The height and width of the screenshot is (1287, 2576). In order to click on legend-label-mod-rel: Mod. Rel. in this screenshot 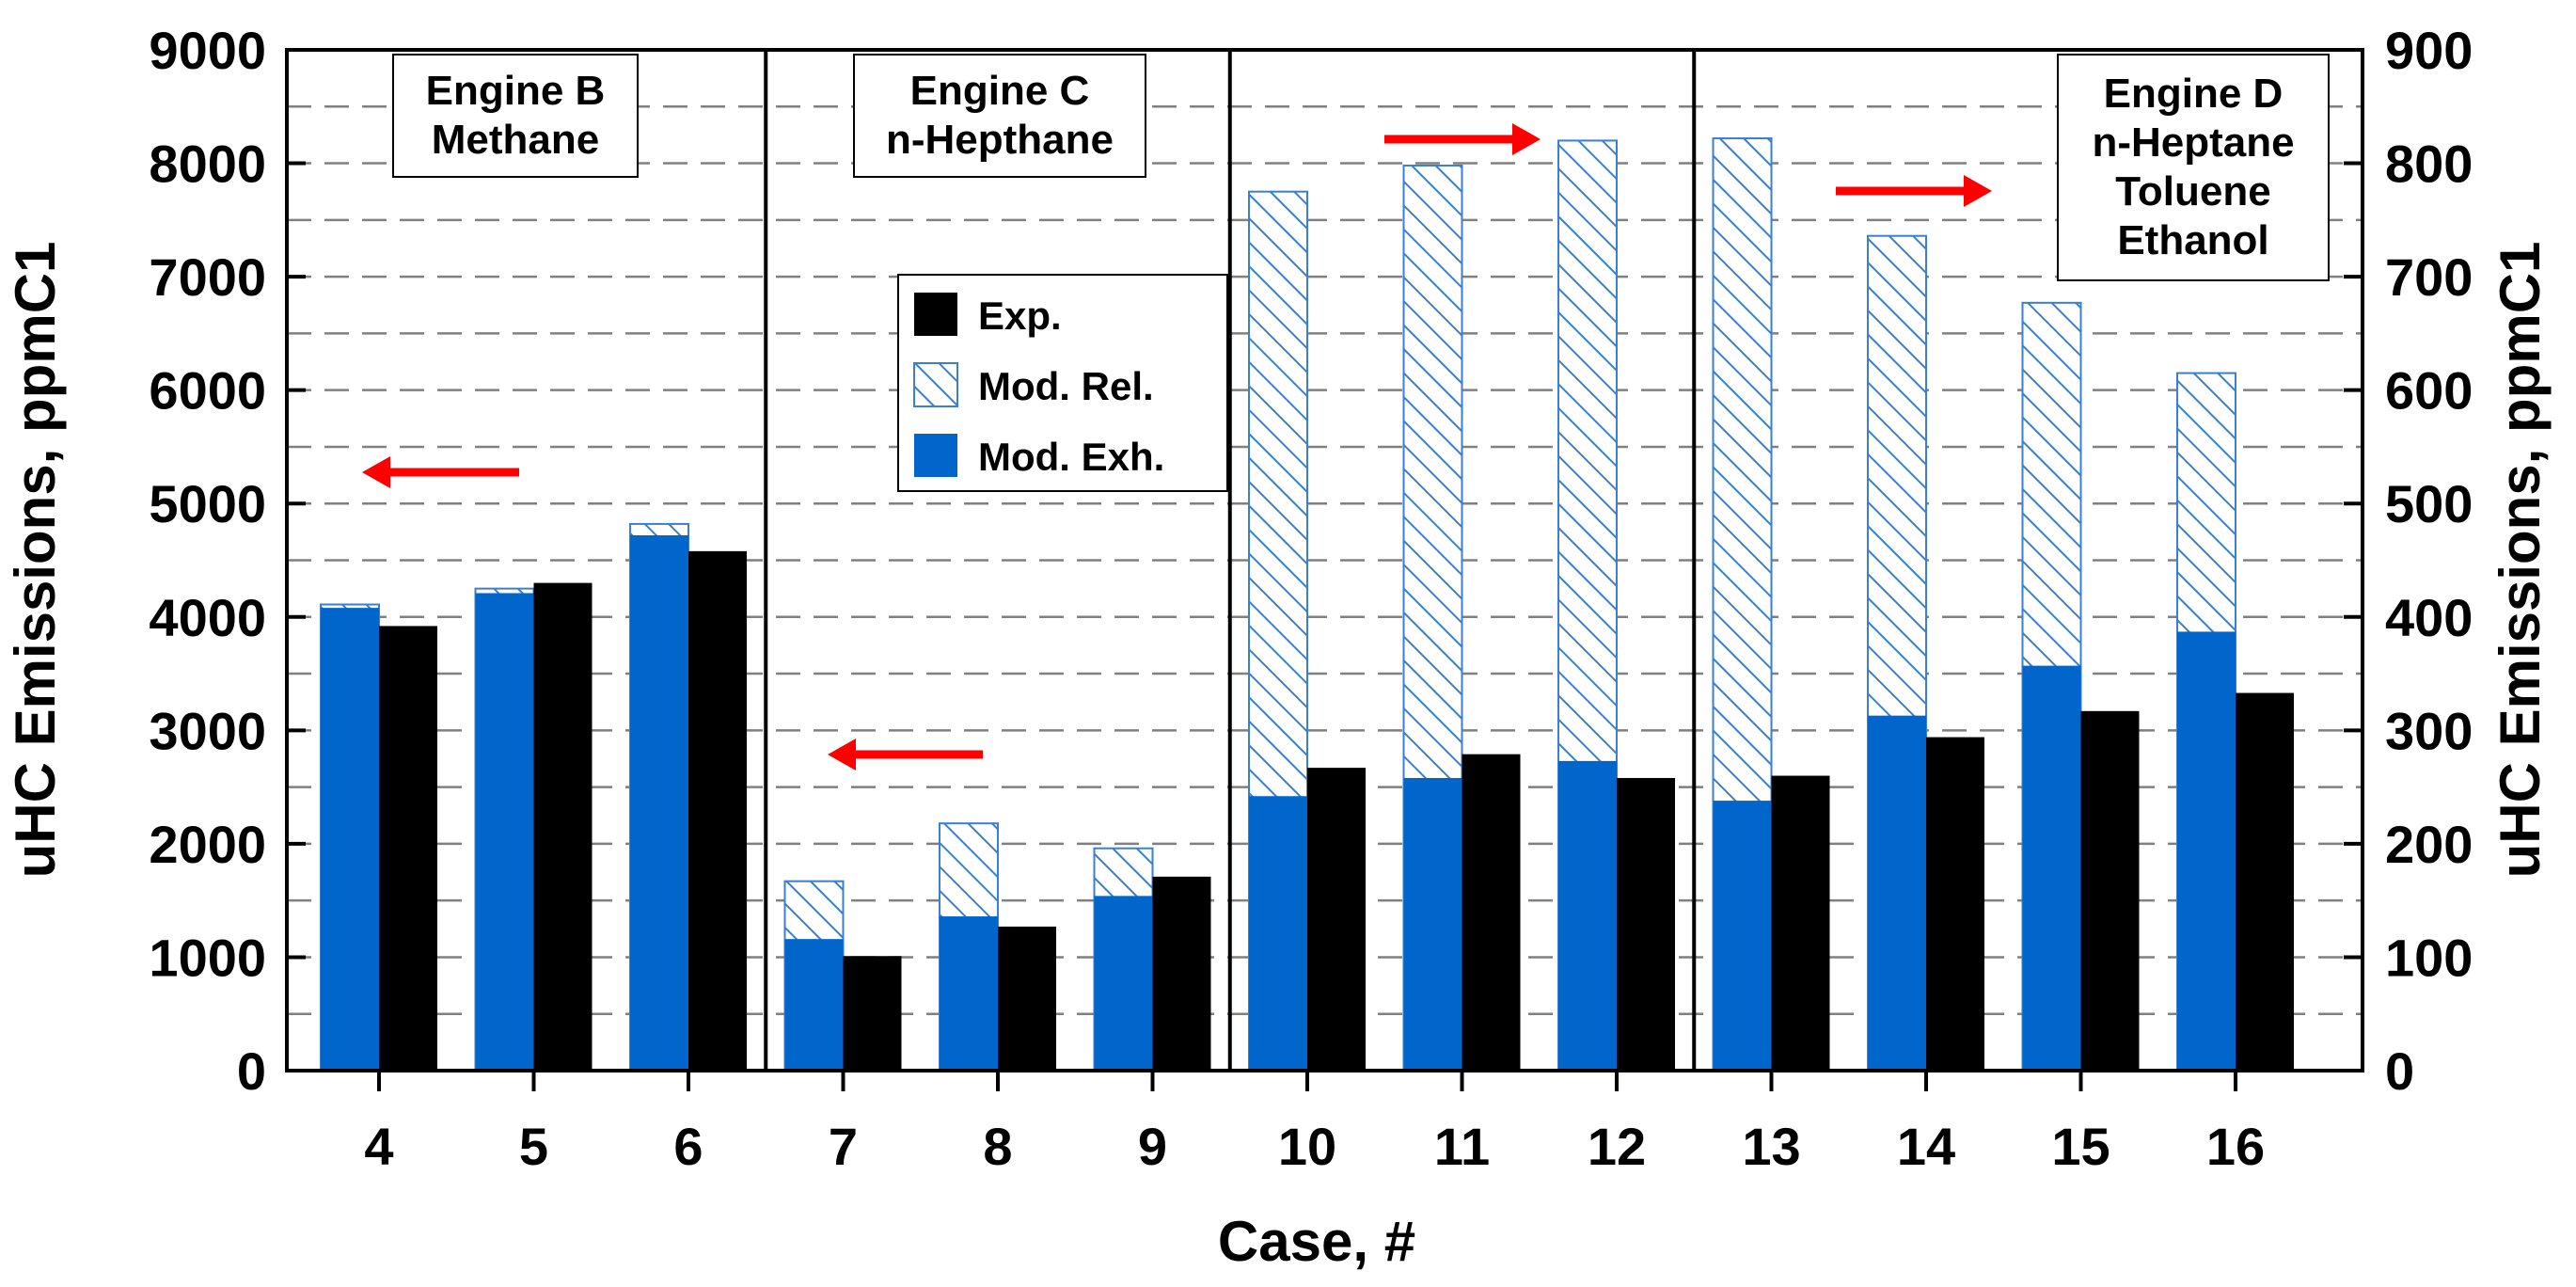, I will do `click(1066, 386)`.